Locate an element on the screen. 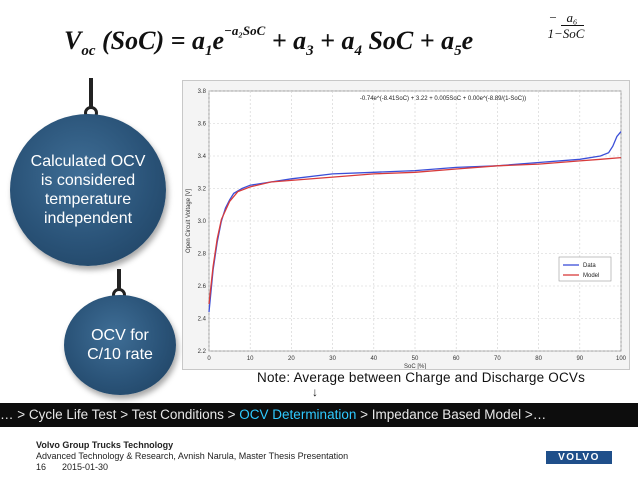  y-tick-label: 2.6 is located at coordinates (202, 287).